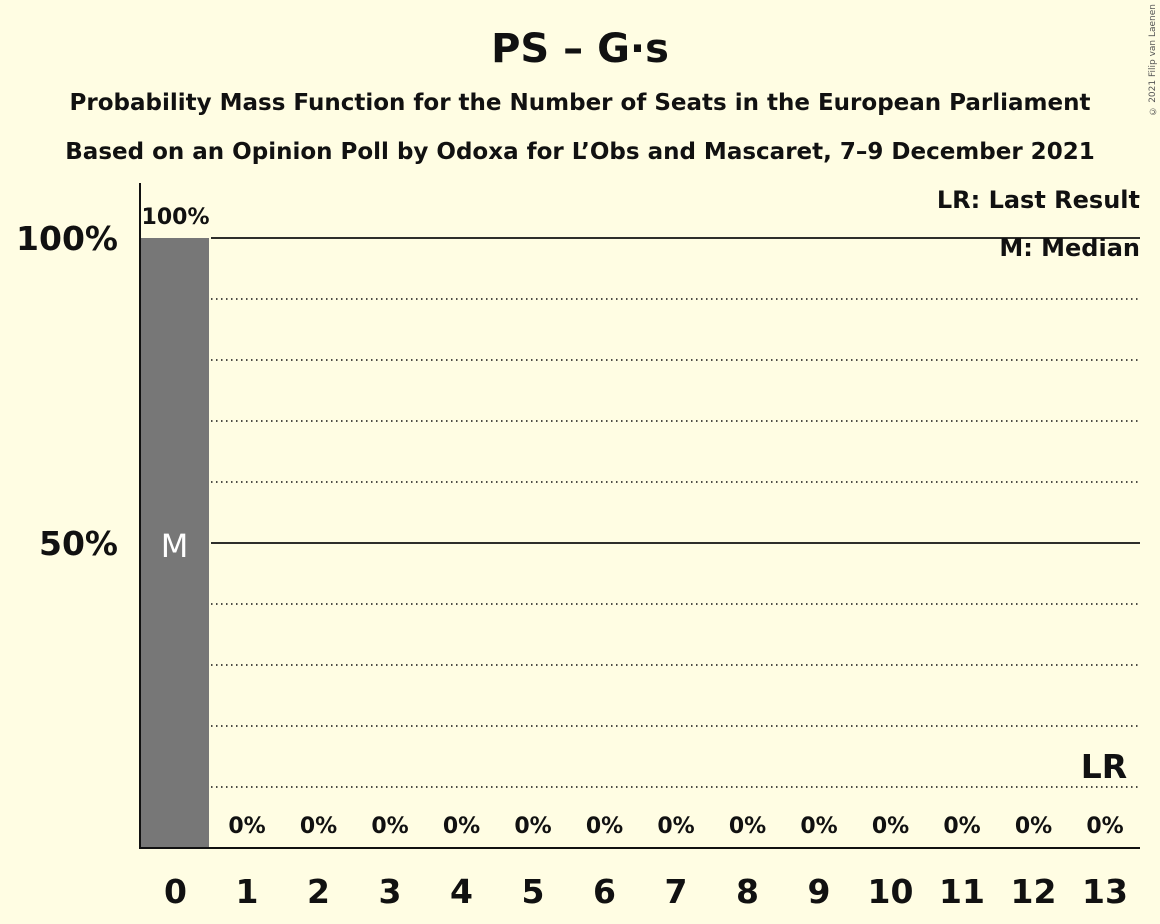 The width and height of the screenshot is (1160, 924). Describe the element at coordinates (176, 217) in the screenshot. I see `bar-value-label: 100%` at that location.